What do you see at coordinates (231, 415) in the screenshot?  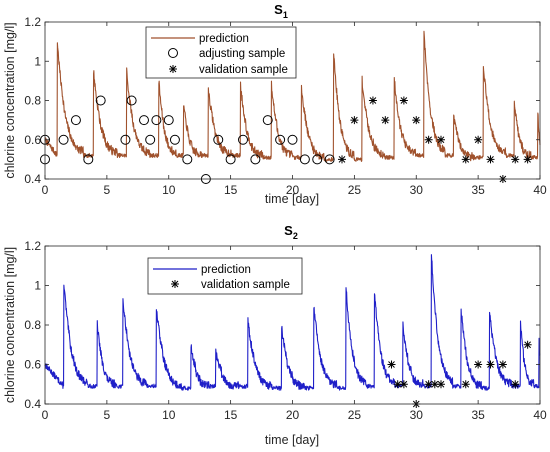 I see `chart-s2-xtick-label: 15` at bounding box center [231, 415].